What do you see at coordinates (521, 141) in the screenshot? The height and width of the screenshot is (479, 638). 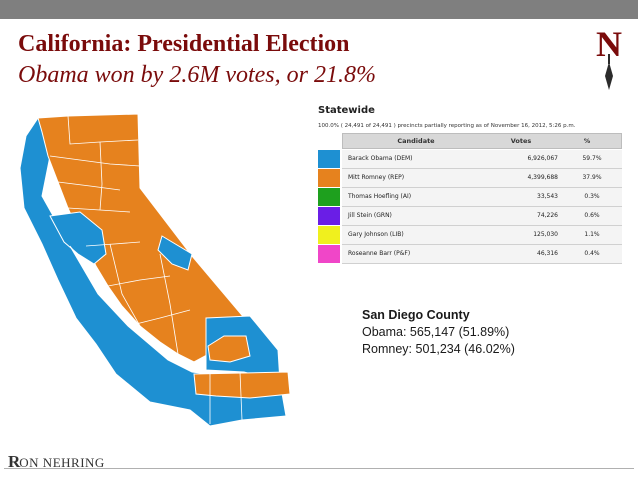 I see `header-votes: Votes` at bounding box center [521, 141].